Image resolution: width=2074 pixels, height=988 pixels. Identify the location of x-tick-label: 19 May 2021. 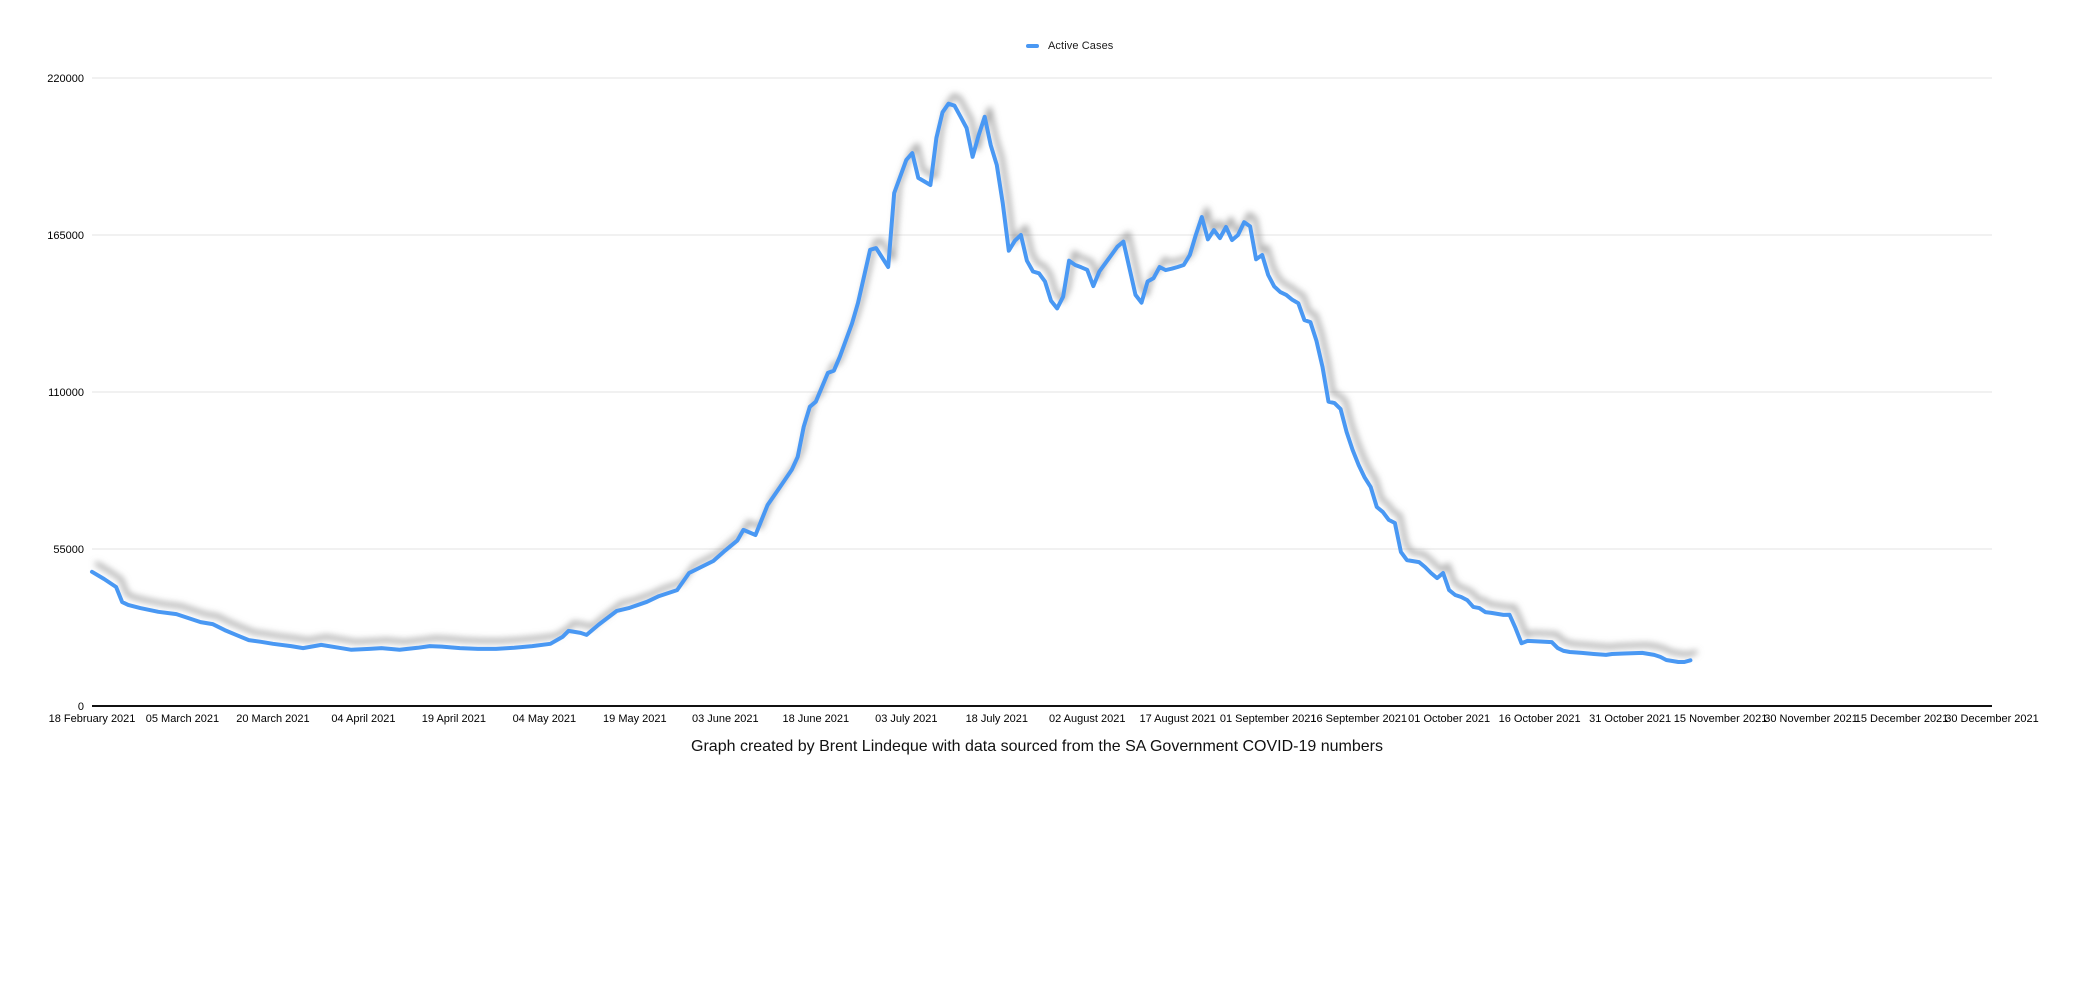
(635, 719).